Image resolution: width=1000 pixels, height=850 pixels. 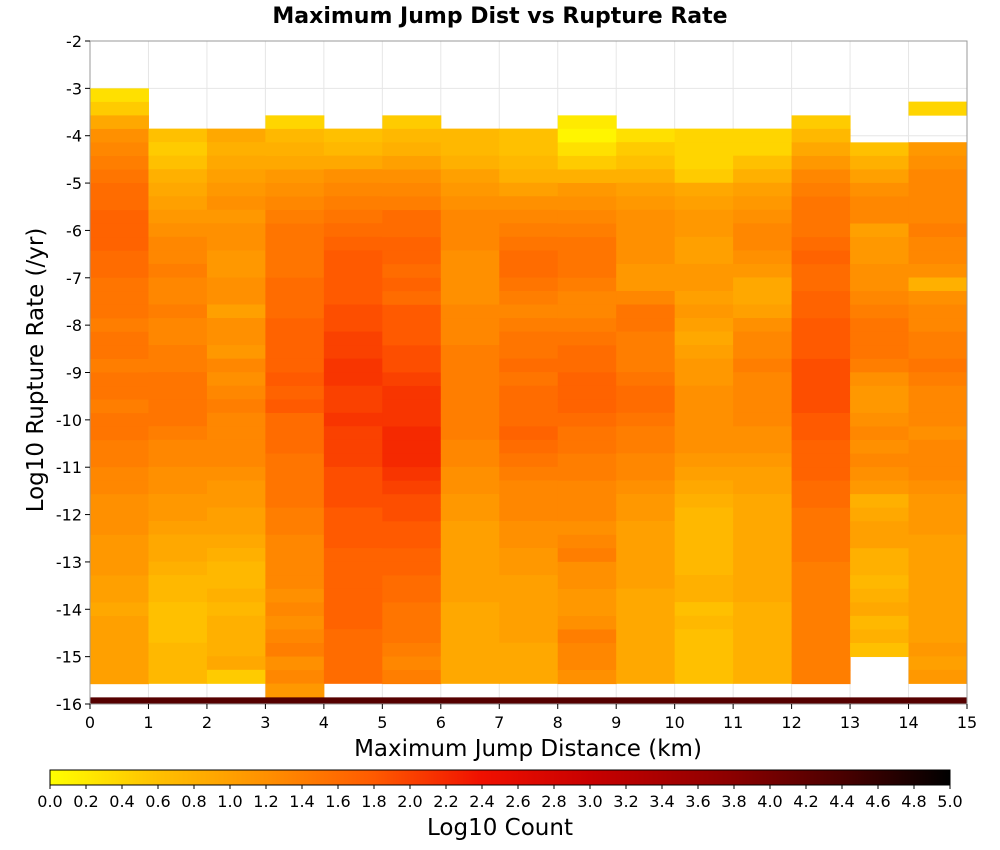 What do you see at coordinates (373, 801) in the screenshot?
I see `colorbar-tick-label: 1.8` at bounding box center [373, 801].